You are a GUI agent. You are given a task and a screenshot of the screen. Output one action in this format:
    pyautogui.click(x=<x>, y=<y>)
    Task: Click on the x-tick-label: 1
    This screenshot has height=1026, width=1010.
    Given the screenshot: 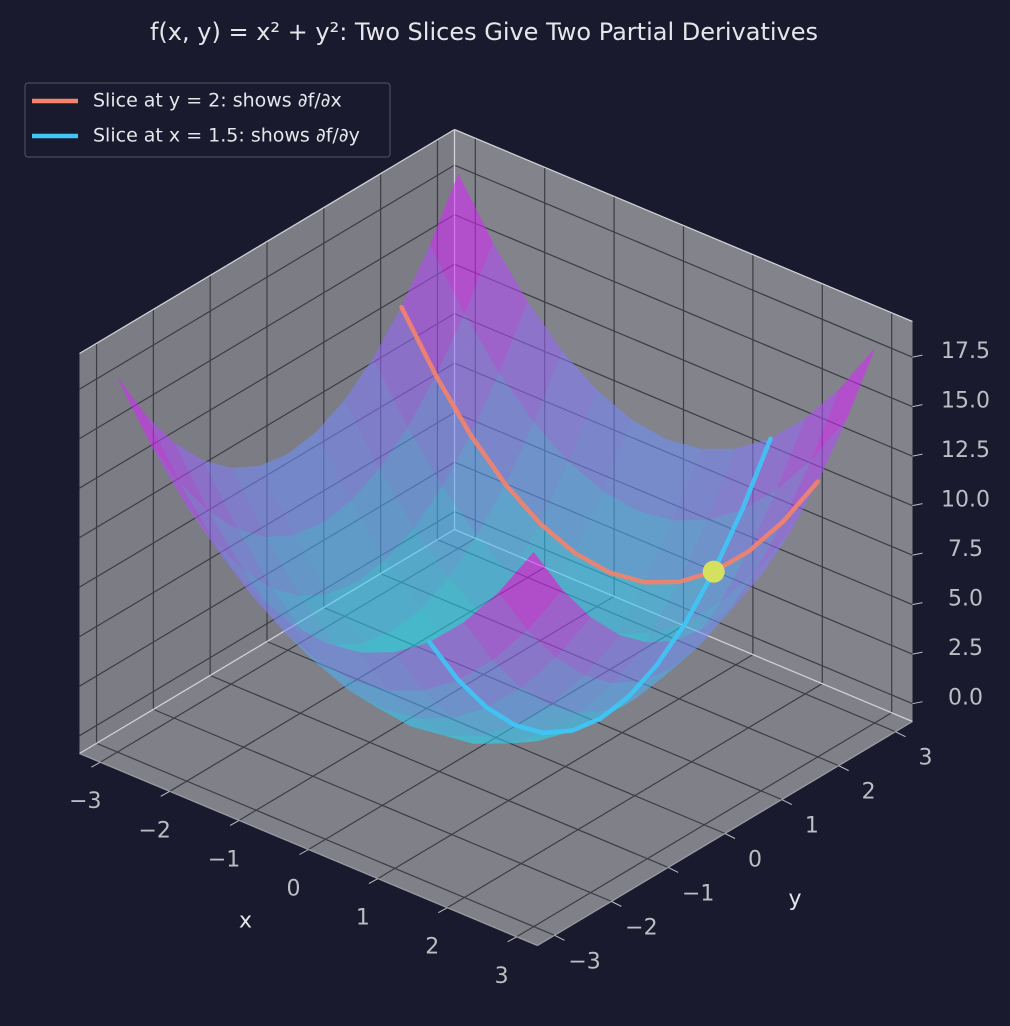 What is the action you would take?
    pyautogui.click(x=363, y=918)
    